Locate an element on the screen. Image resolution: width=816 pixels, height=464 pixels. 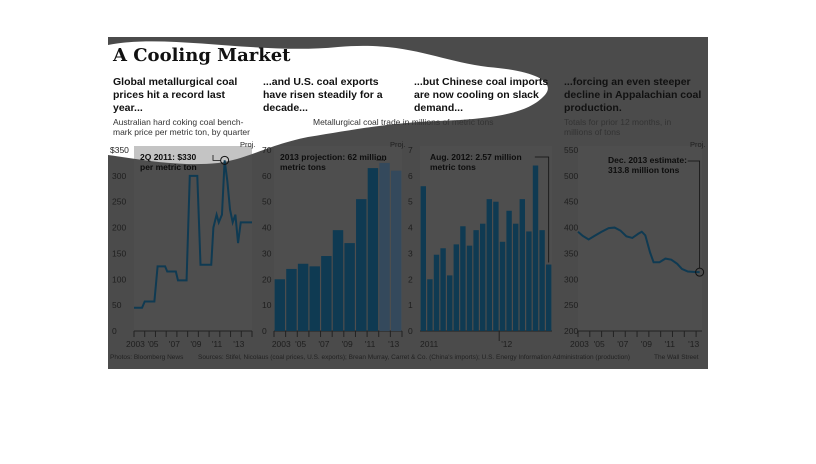
y-tick-label: 10 is located at coordinates (267, 305).